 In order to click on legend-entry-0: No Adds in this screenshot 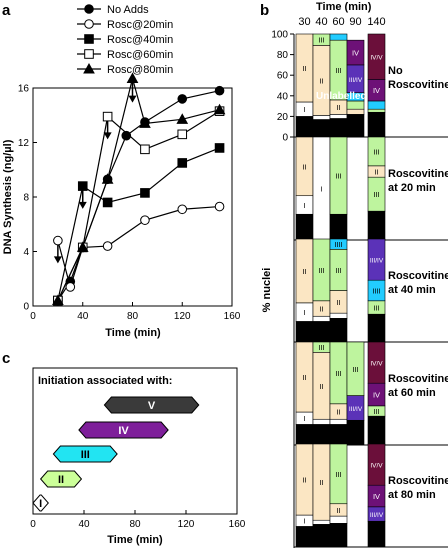, I will do `click(128, 10)`.